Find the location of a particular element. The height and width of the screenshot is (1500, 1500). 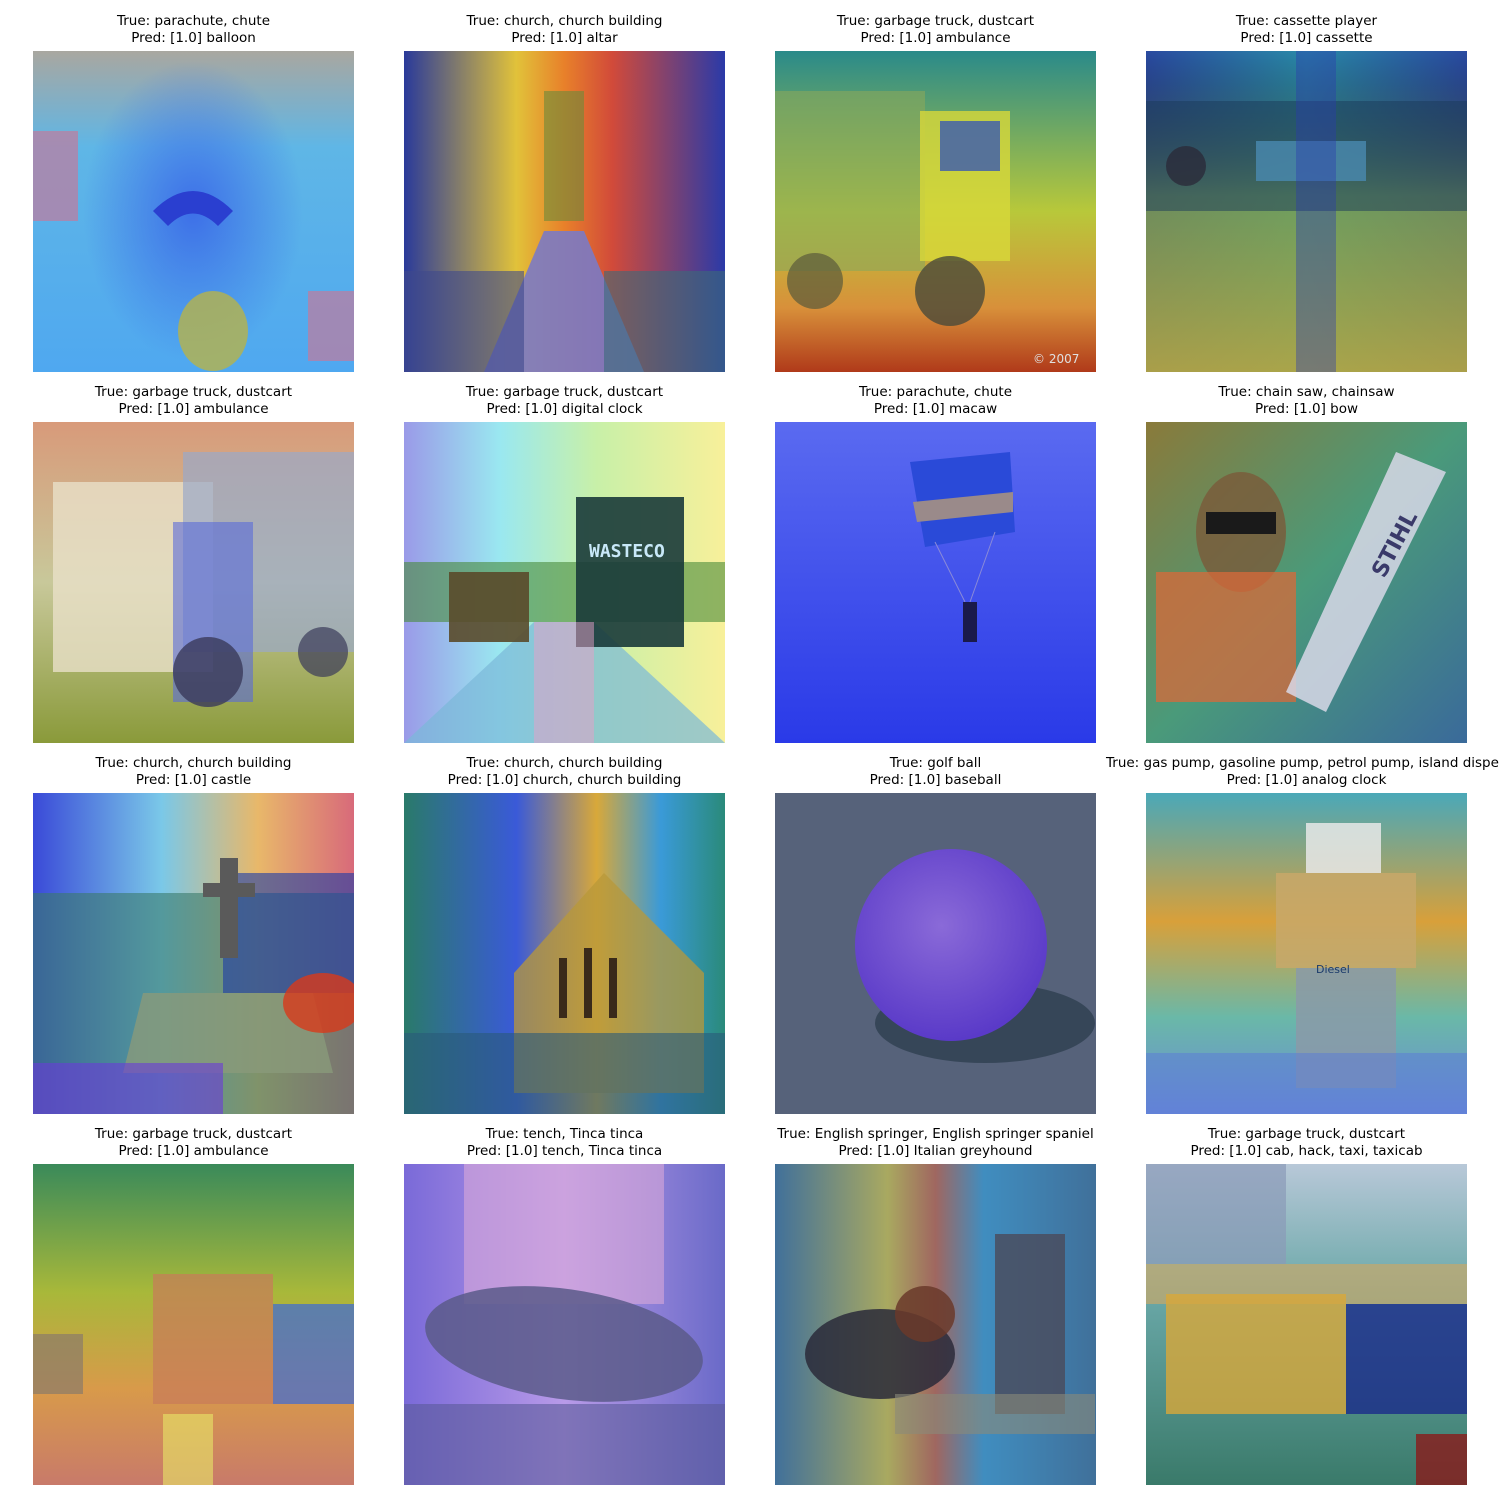

pred-label: Pred: [1.0] bow is located at coordinates (1306, 408).